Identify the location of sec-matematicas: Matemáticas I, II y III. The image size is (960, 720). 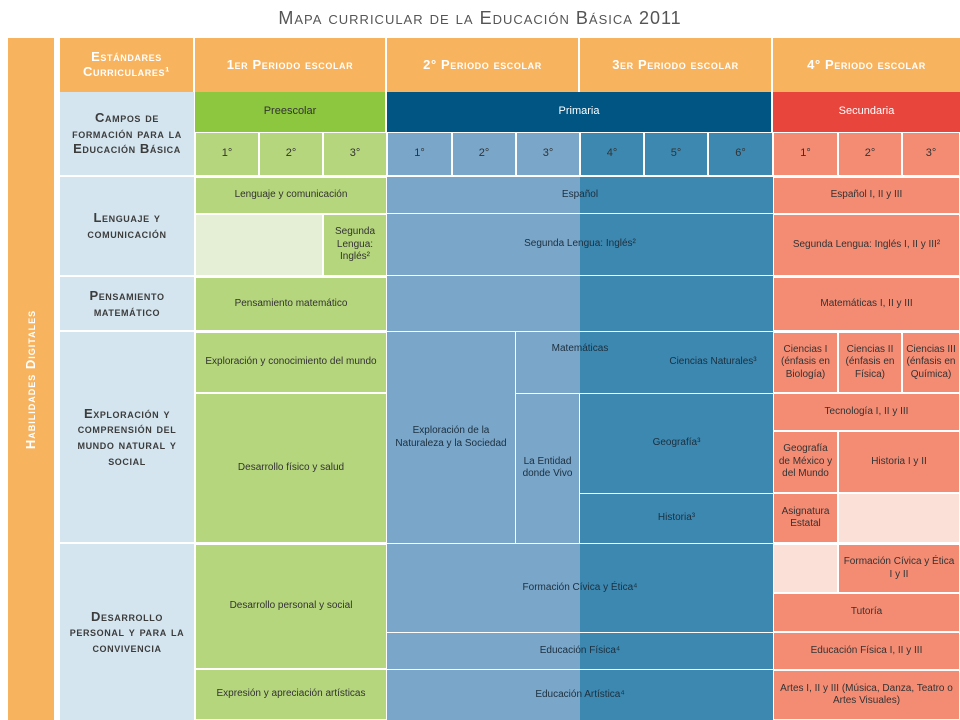
(866, 304).